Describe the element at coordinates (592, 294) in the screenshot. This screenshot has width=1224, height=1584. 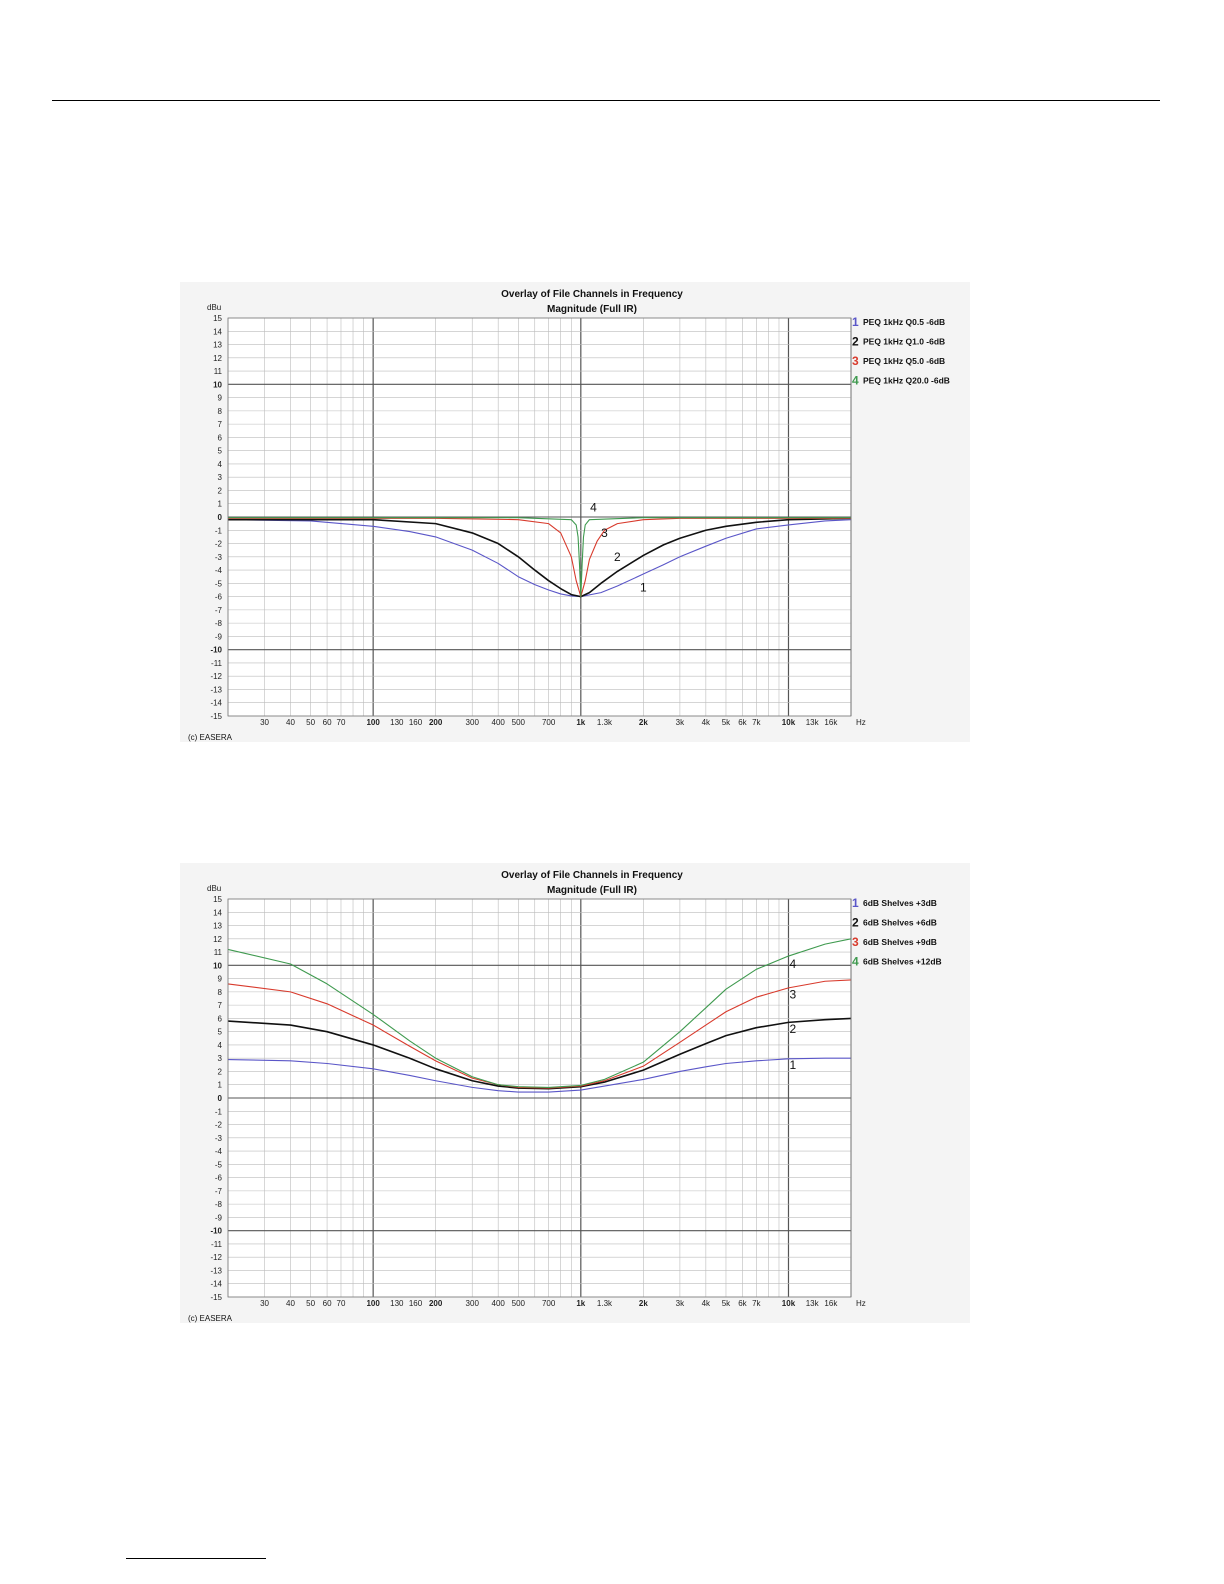
I see `chart-title: Overlay of File Channels in Frequency` at that location.